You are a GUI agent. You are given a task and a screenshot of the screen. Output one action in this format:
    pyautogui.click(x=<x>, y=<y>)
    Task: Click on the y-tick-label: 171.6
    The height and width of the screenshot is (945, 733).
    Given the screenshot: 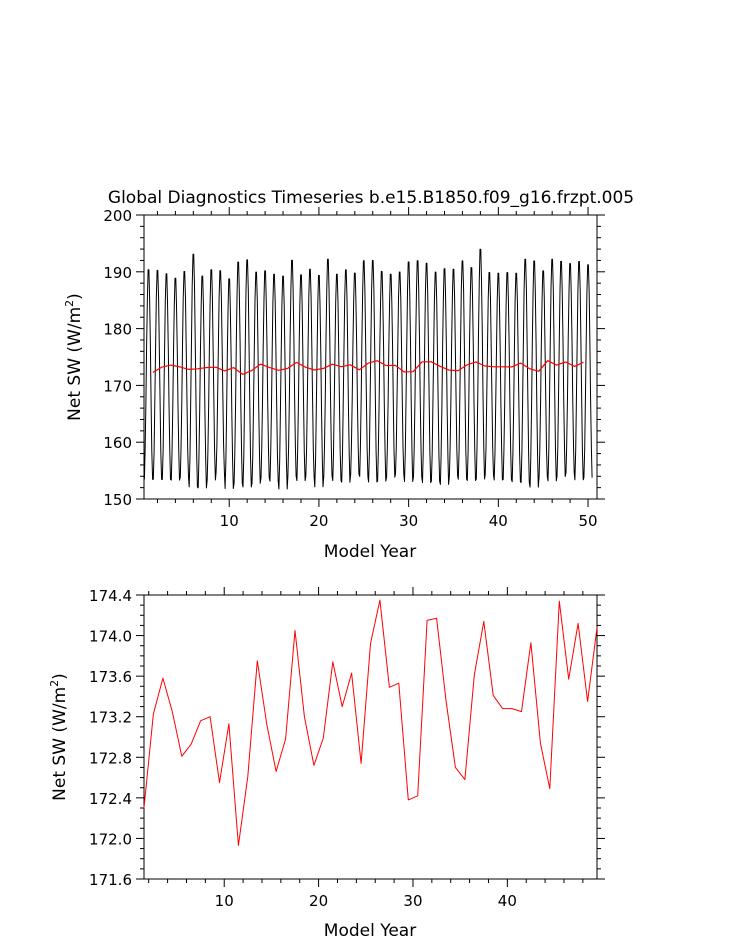 What is the action you would take?
    pyautogui.click(x=110, y=880)
    